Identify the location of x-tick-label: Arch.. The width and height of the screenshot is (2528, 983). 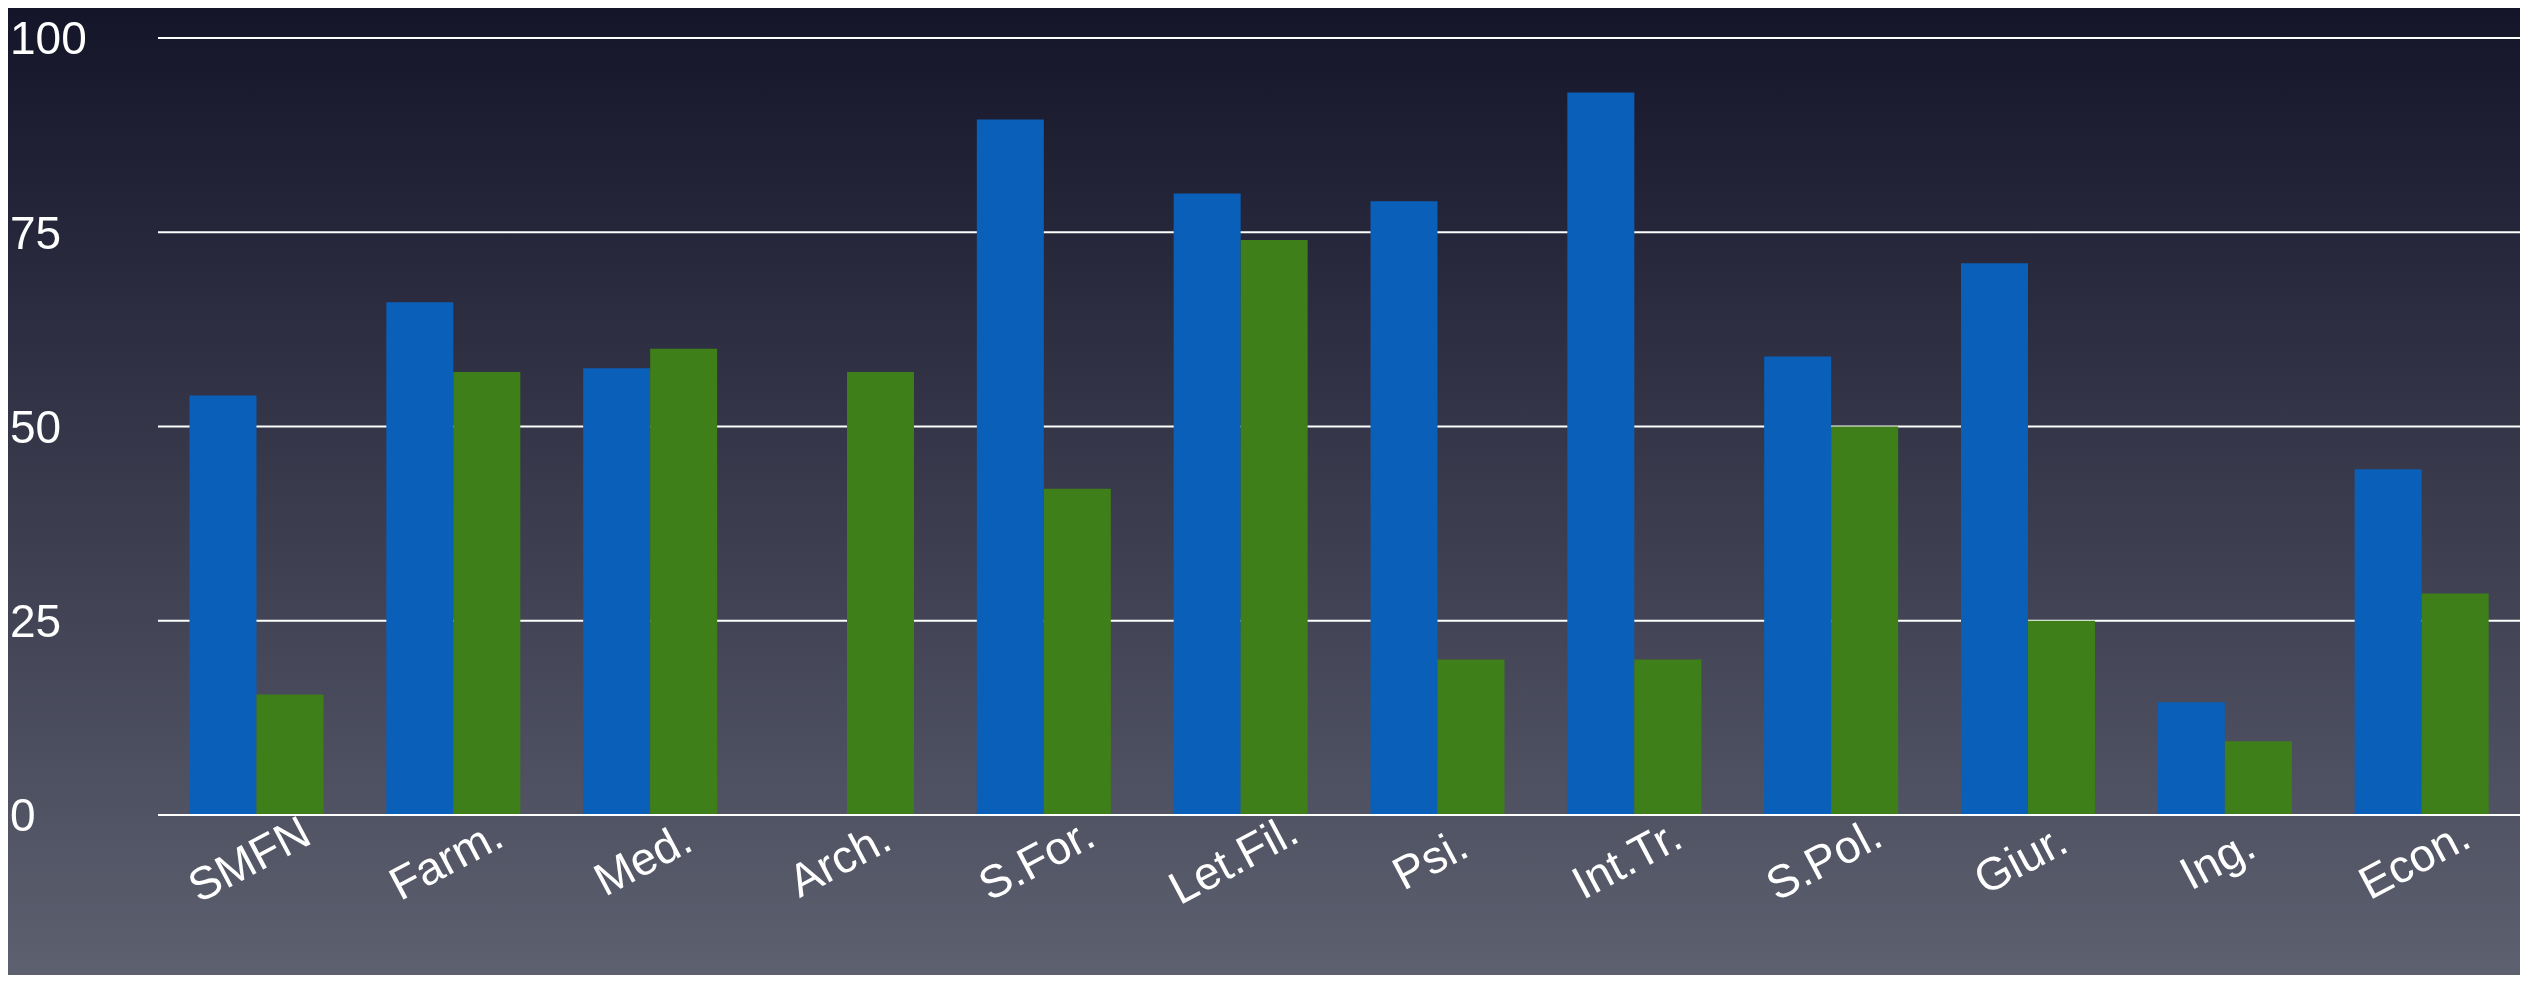
(839, 859).